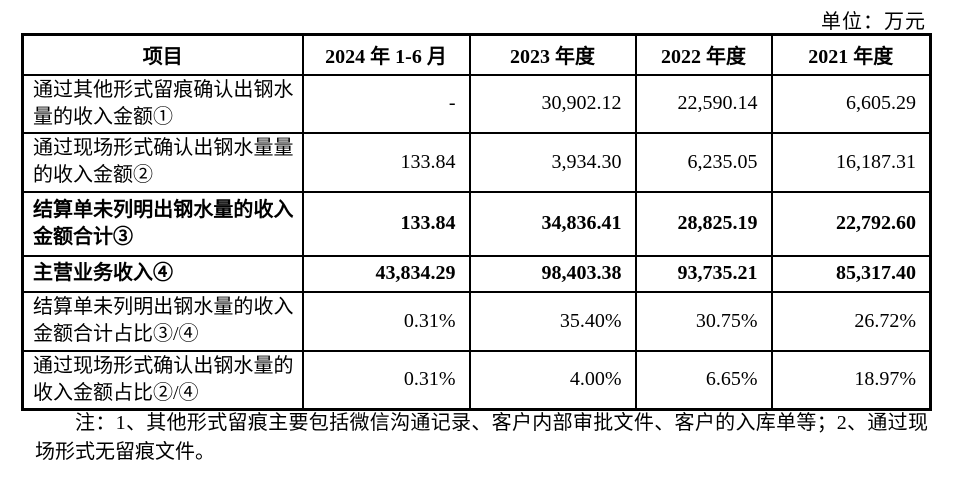  What do you see at coordinates (162, 223) in the screenshot?
I see `row-label: 结算单未列明出钢水量的收入金额合计③` at bounding box center [162, 223].